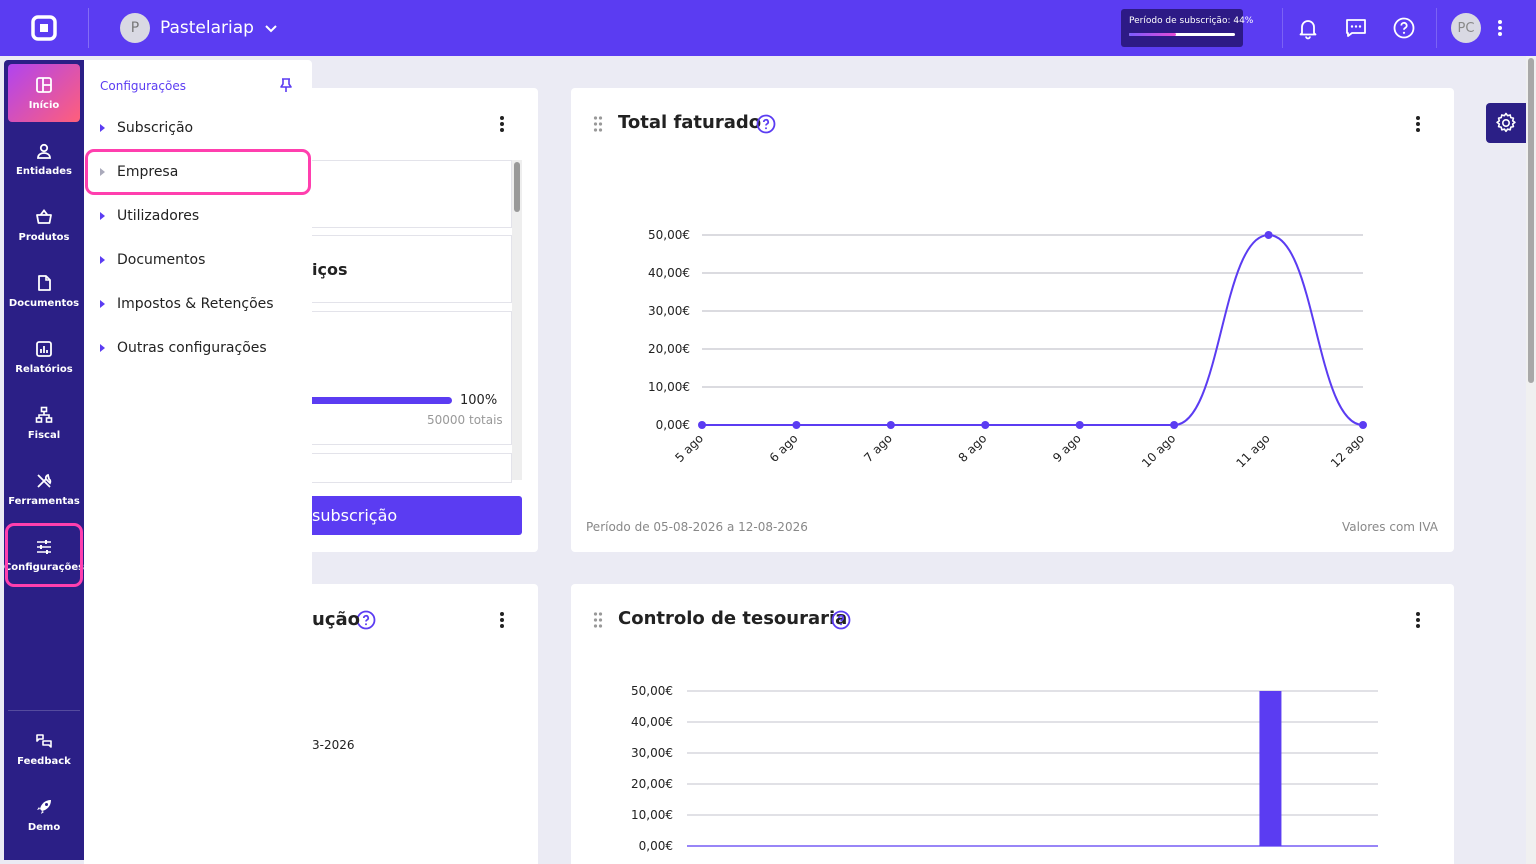 Image resolution: width=1536 pixels, height=864 pixels. What do you see at coordinates (44, 216) in the screenshot?
I see `basket-icon` at bounding box center [44, 216].